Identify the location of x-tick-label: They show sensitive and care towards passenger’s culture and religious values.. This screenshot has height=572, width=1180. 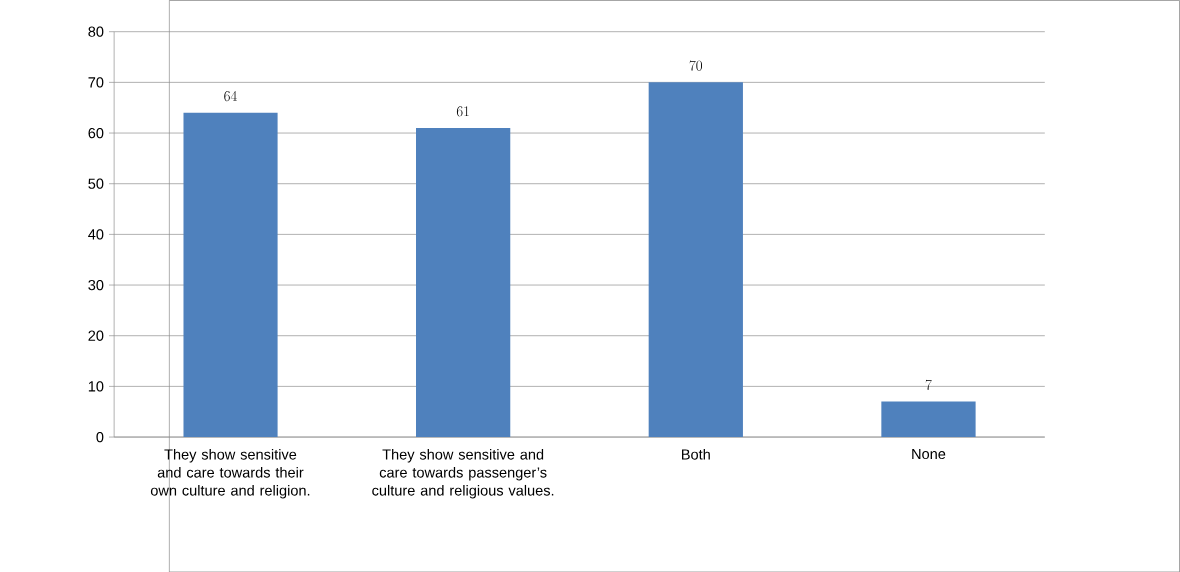
(463, 473).